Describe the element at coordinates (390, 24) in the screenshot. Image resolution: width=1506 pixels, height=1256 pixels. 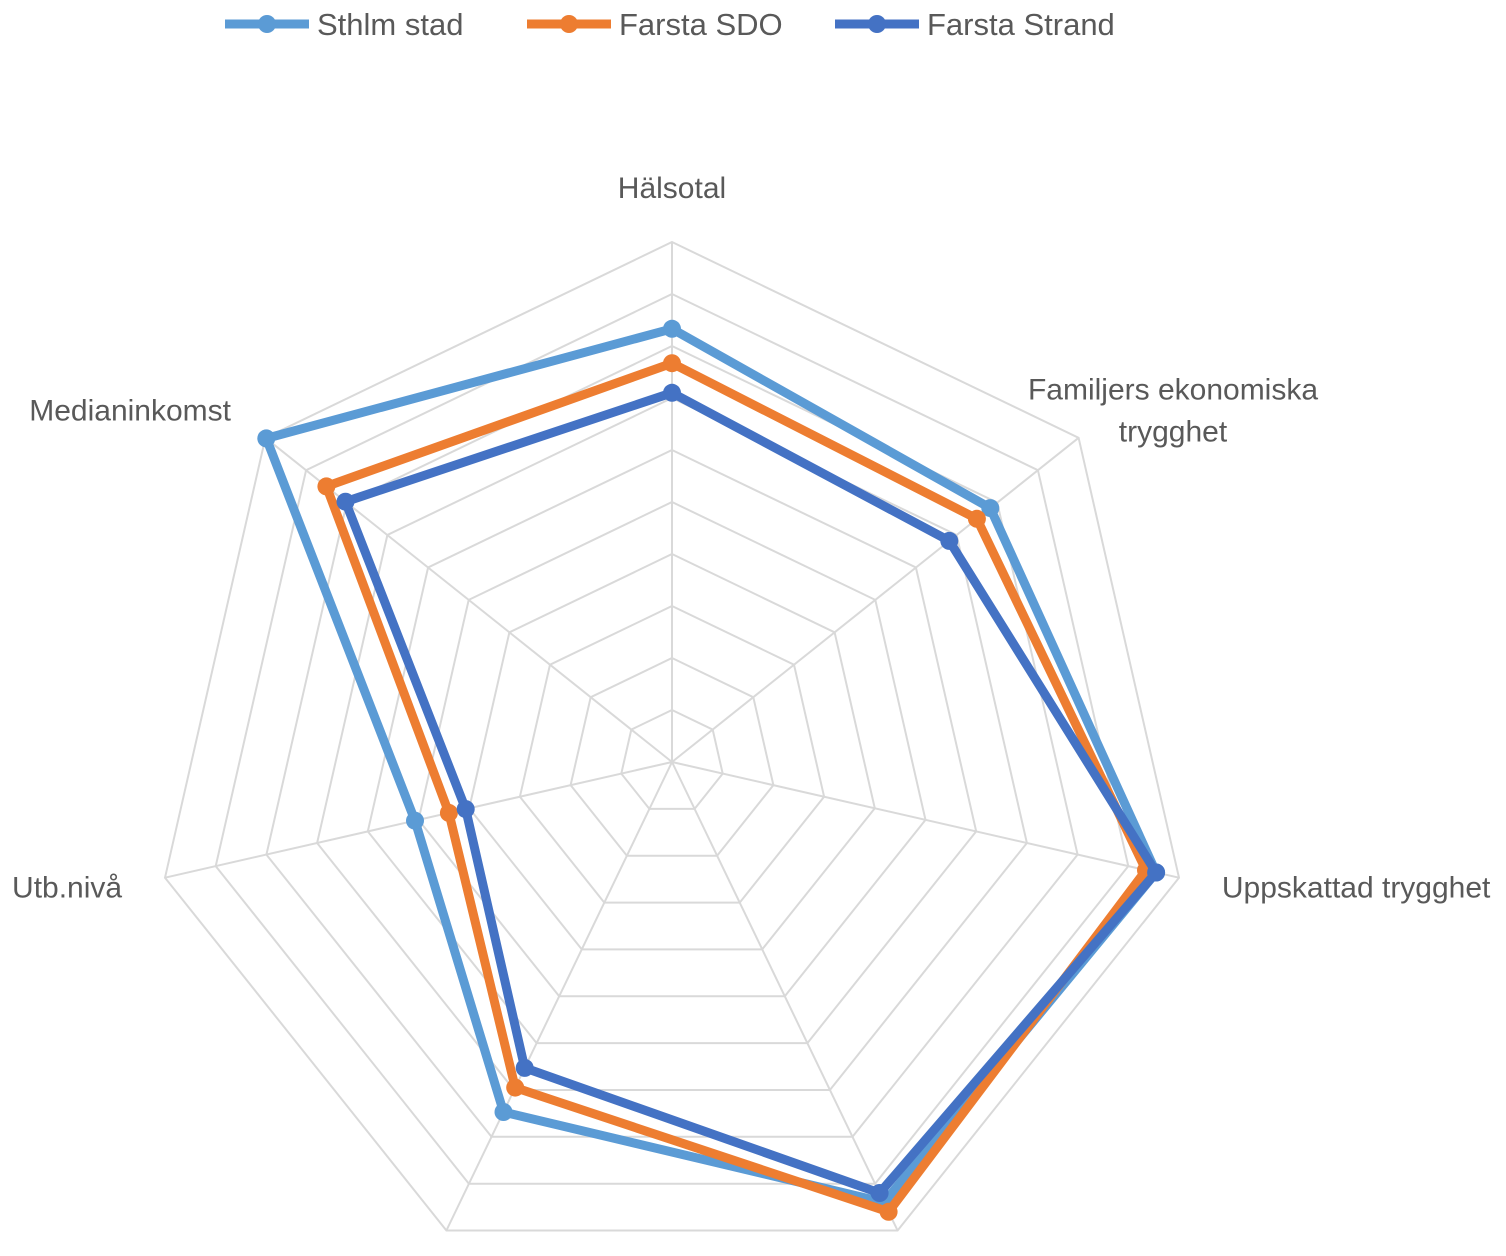
I see `legend-label: Sthlm stad` at that location.